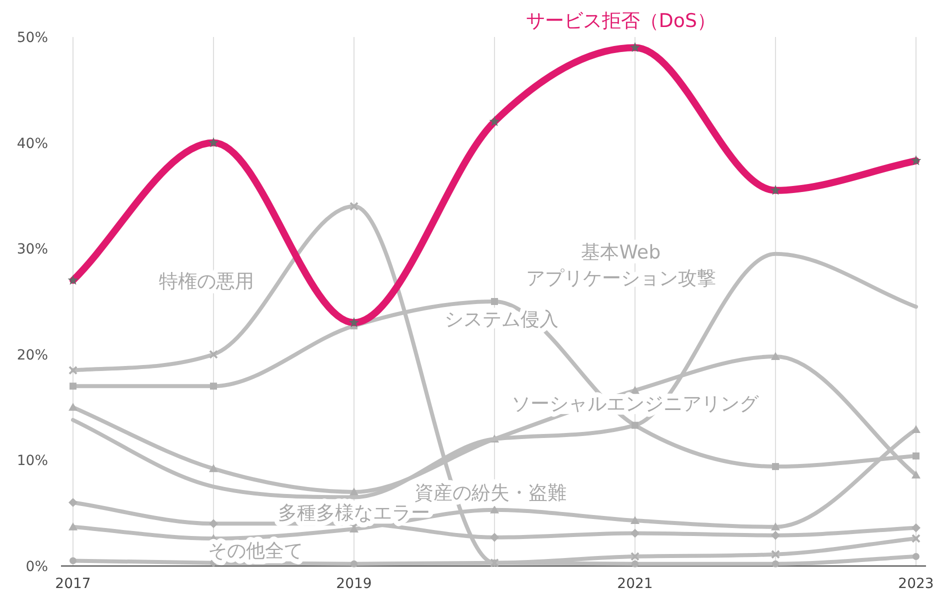 Image resolution: width=938 pixels, height=596 pixels. Describe the element at coordinates (635, 584) in the screenshot. I see `x-tick-label: 2021` at that location.